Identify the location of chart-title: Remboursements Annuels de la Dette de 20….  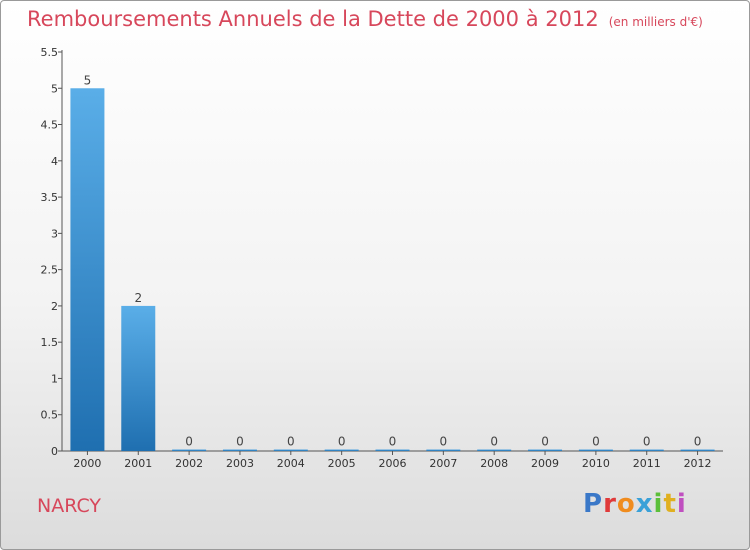
(365, 19).